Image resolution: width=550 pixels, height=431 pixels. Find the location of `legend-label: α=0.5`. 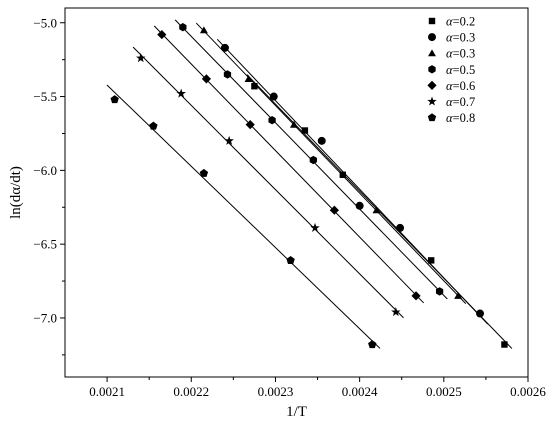

legend-label: α=0.5 is located at coordinates (460, 70).